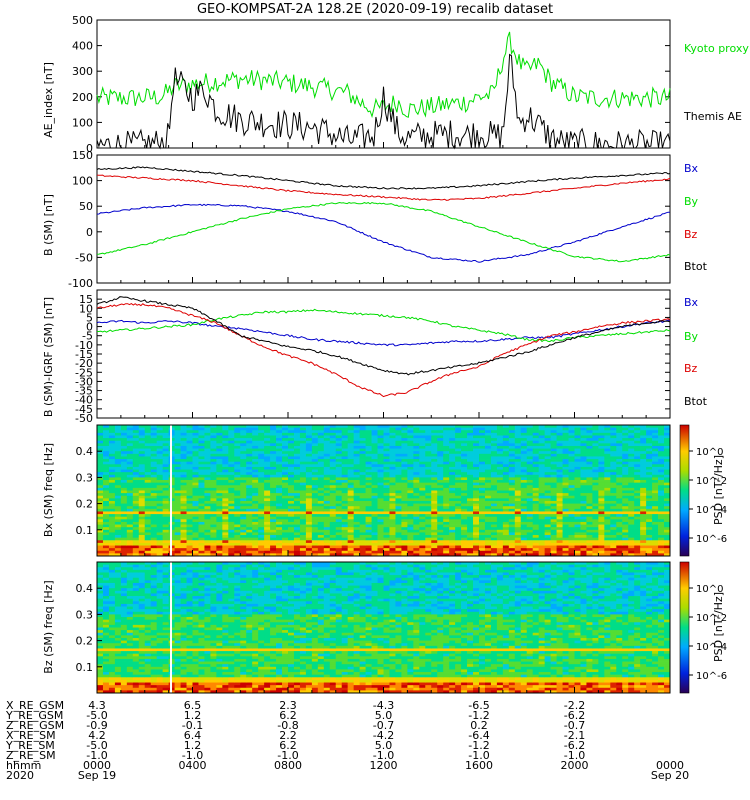  I want to click on y-tick-label: 0.2, so click(85, 504).